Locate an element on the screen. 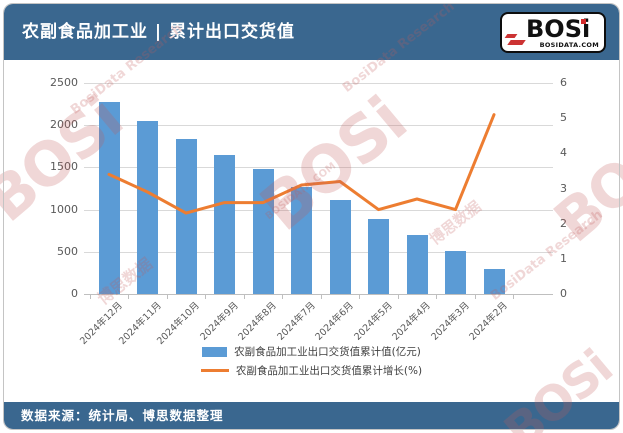 The height and width of the screenshot is (433, 623). y-axis-label-left: 0 is located at coordinates (74, 293).